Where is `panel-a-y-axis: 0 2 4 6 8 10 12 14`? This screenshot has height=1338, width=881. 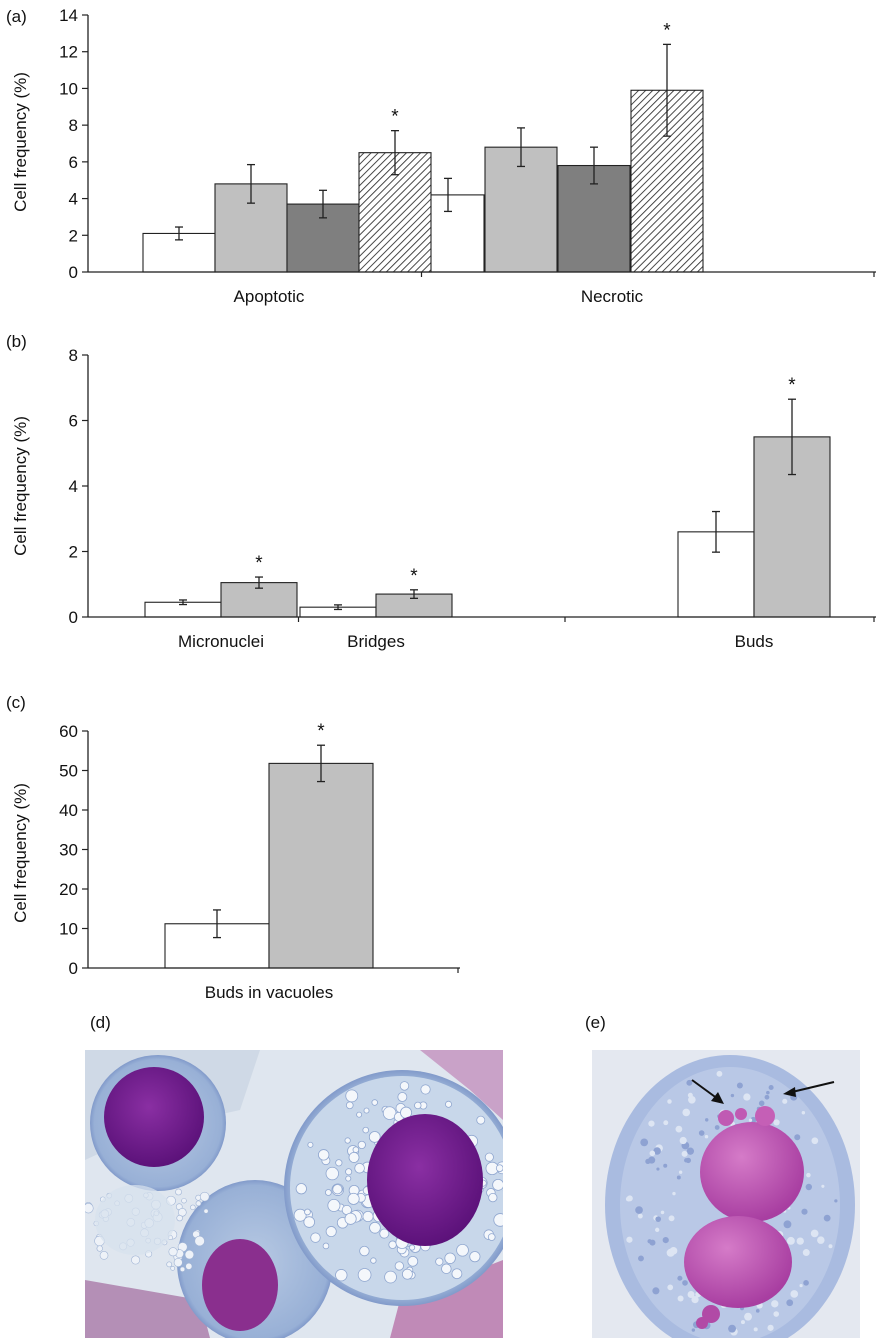 panel-a-y-axis: 0 2 4 6 8 10 12 14 is located at coordinates (74, 144).